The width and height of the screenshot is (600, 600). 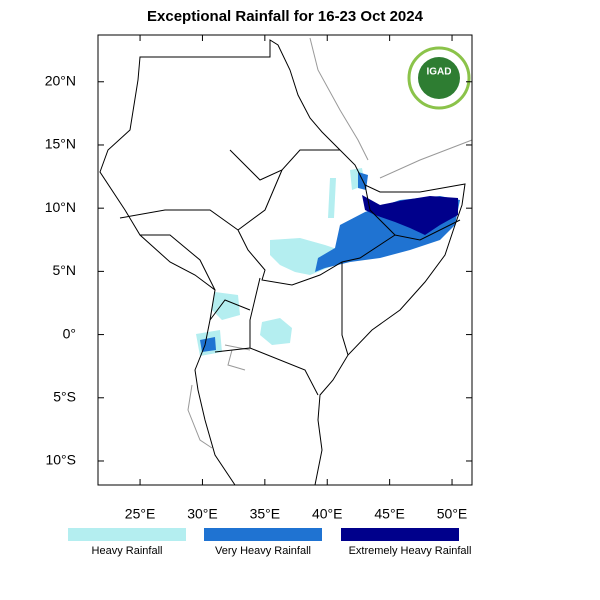 I want to click on rainfall, so click(x=328, y=262).